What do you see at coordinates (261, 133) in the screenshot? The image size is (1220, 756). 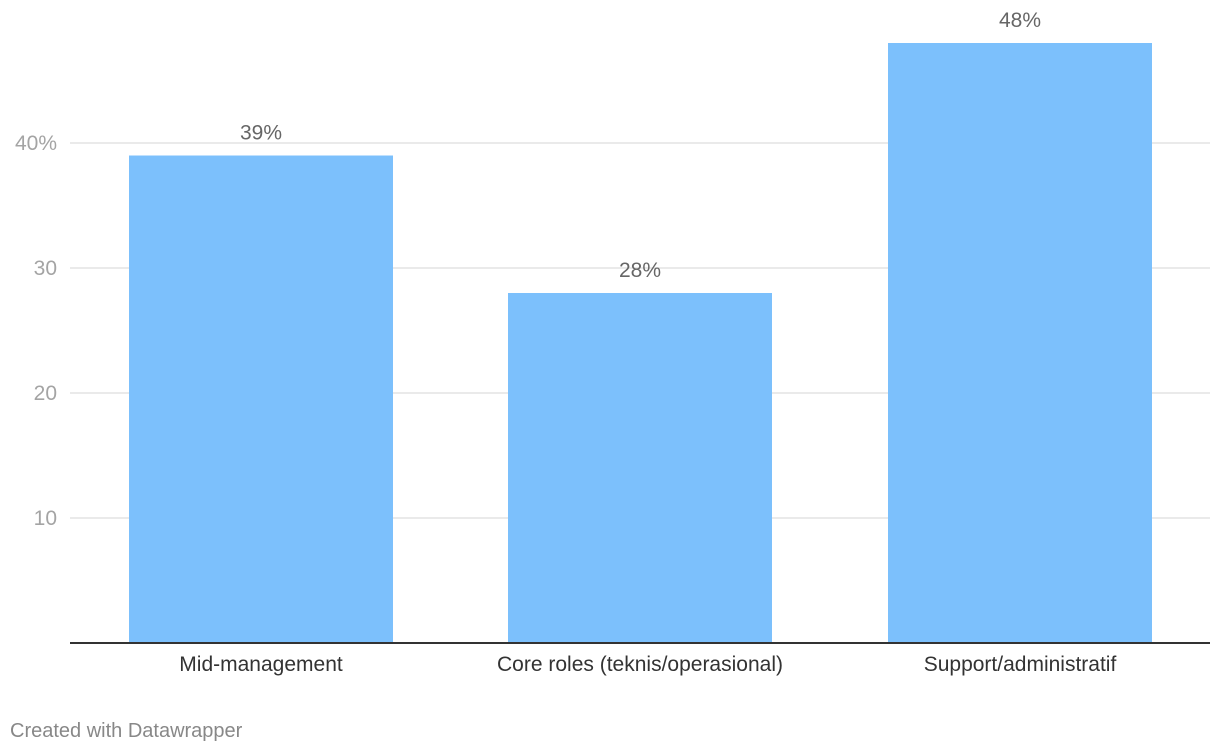 I see `bar-value-label: 39%` at bounding box center [261, 133].